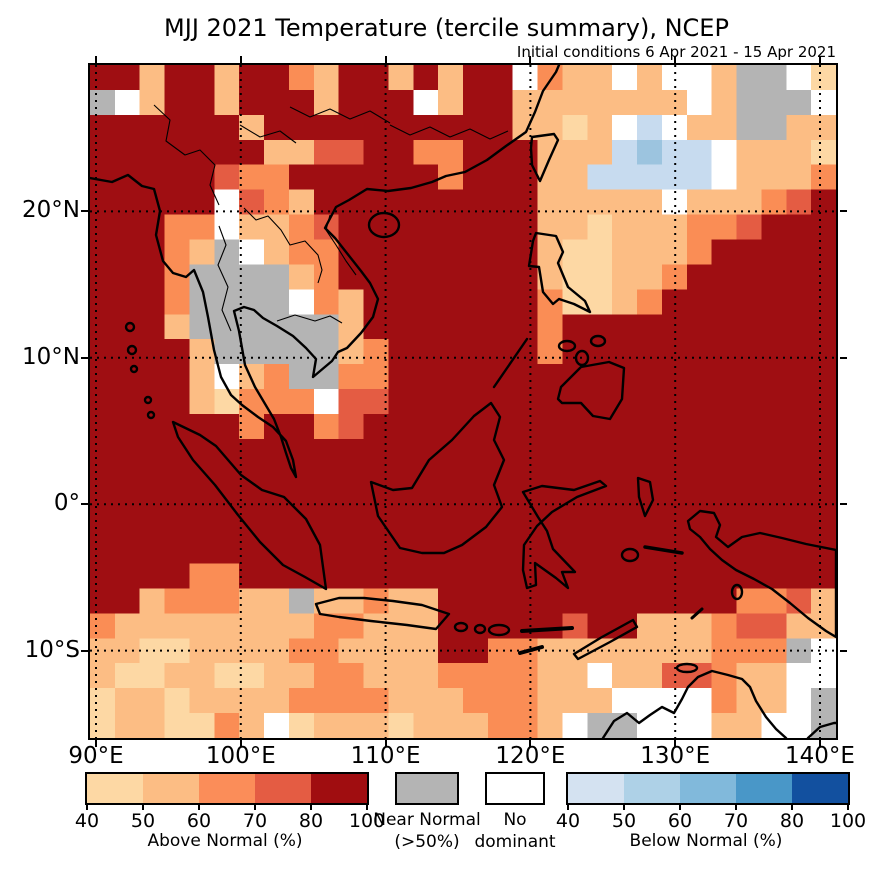  Describe the element at coordinates (52, 649) in the screenshot. I see `y-tick-label: 10°S` at that location.